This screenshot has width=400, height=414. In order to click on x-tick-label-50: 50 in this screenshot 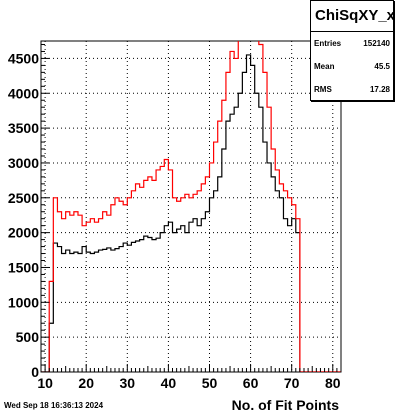, I will do `click(210, 383)`.